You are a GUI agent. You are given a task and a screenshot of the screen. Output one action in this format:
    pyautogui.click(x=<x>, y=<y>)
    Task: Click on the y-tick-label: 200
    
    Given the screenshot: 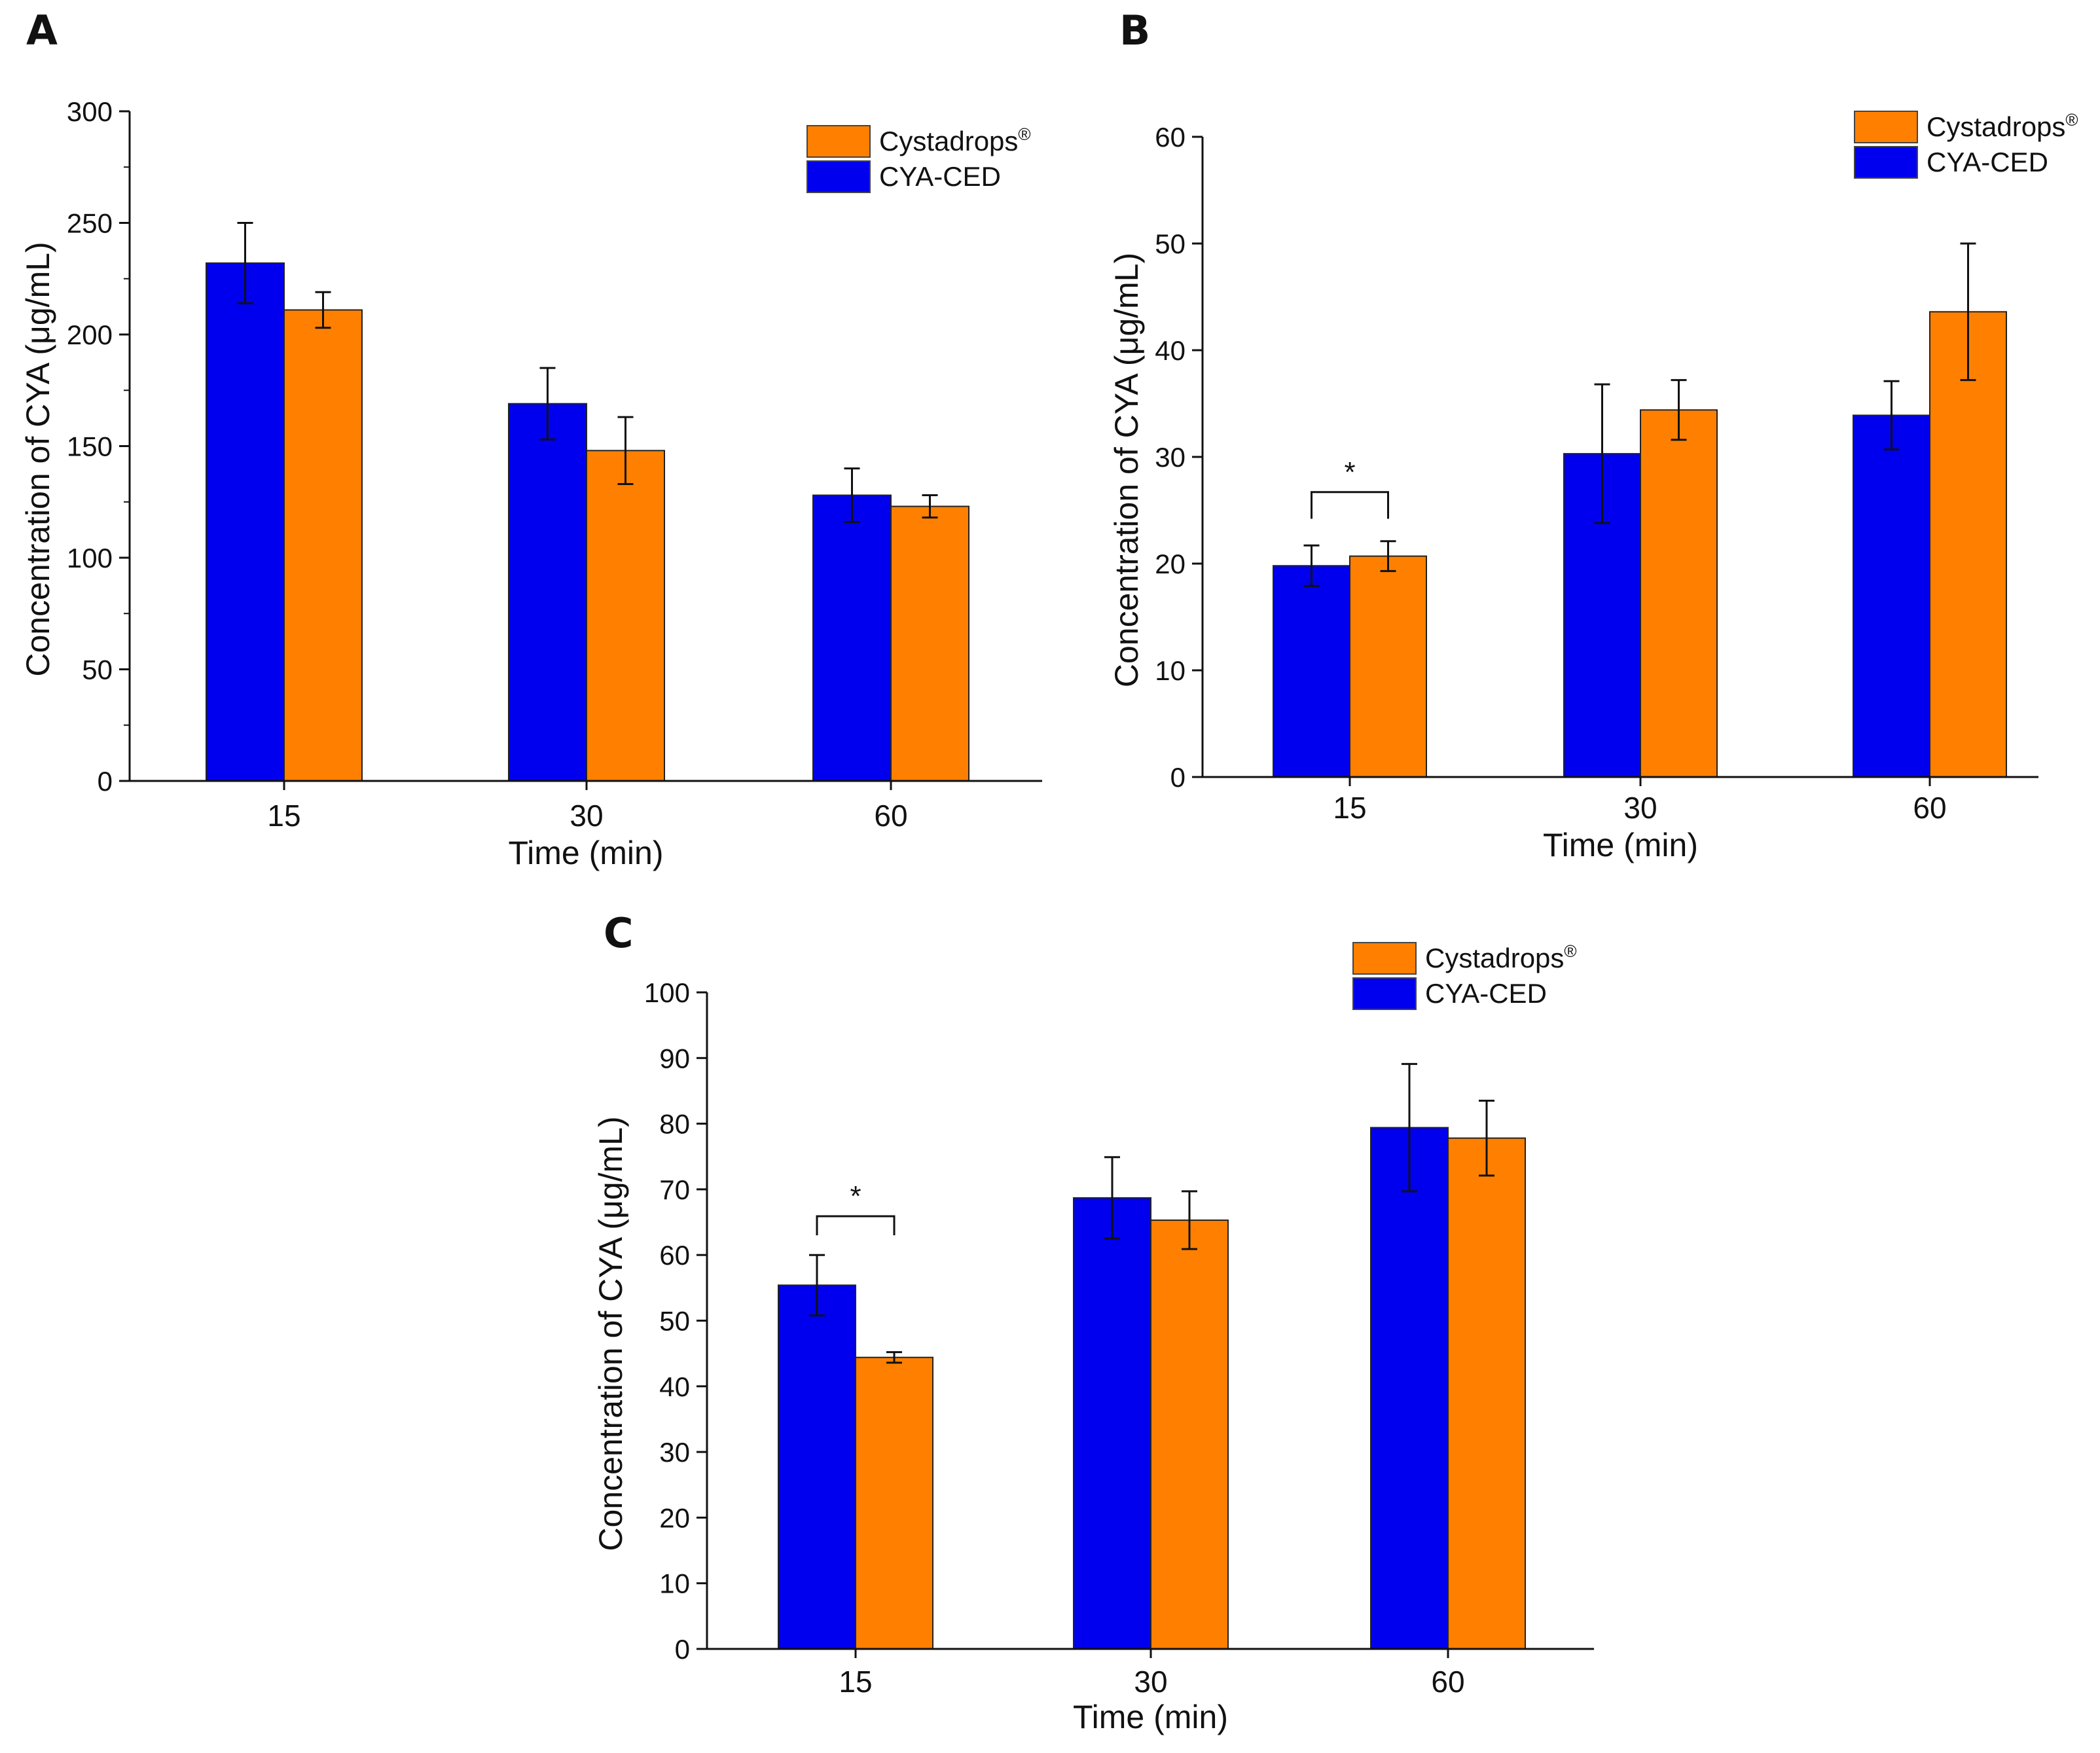 What is the action you would take?
    pyautogui.click(x=90, y=334)
    